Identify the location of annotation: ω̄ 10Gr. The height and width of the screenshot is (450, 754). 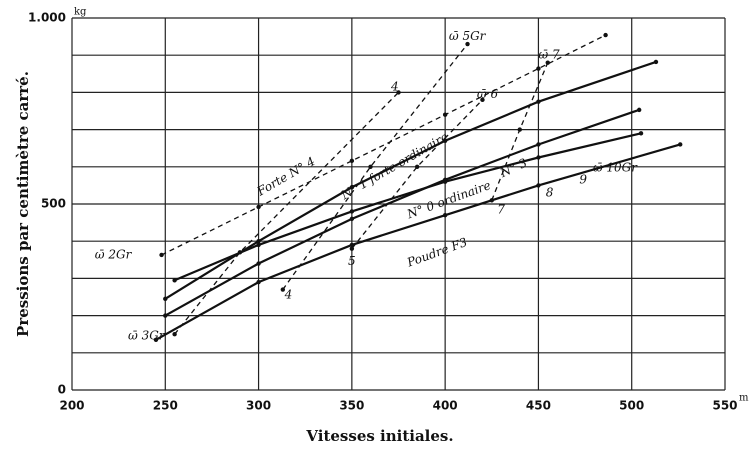
(615, 167).